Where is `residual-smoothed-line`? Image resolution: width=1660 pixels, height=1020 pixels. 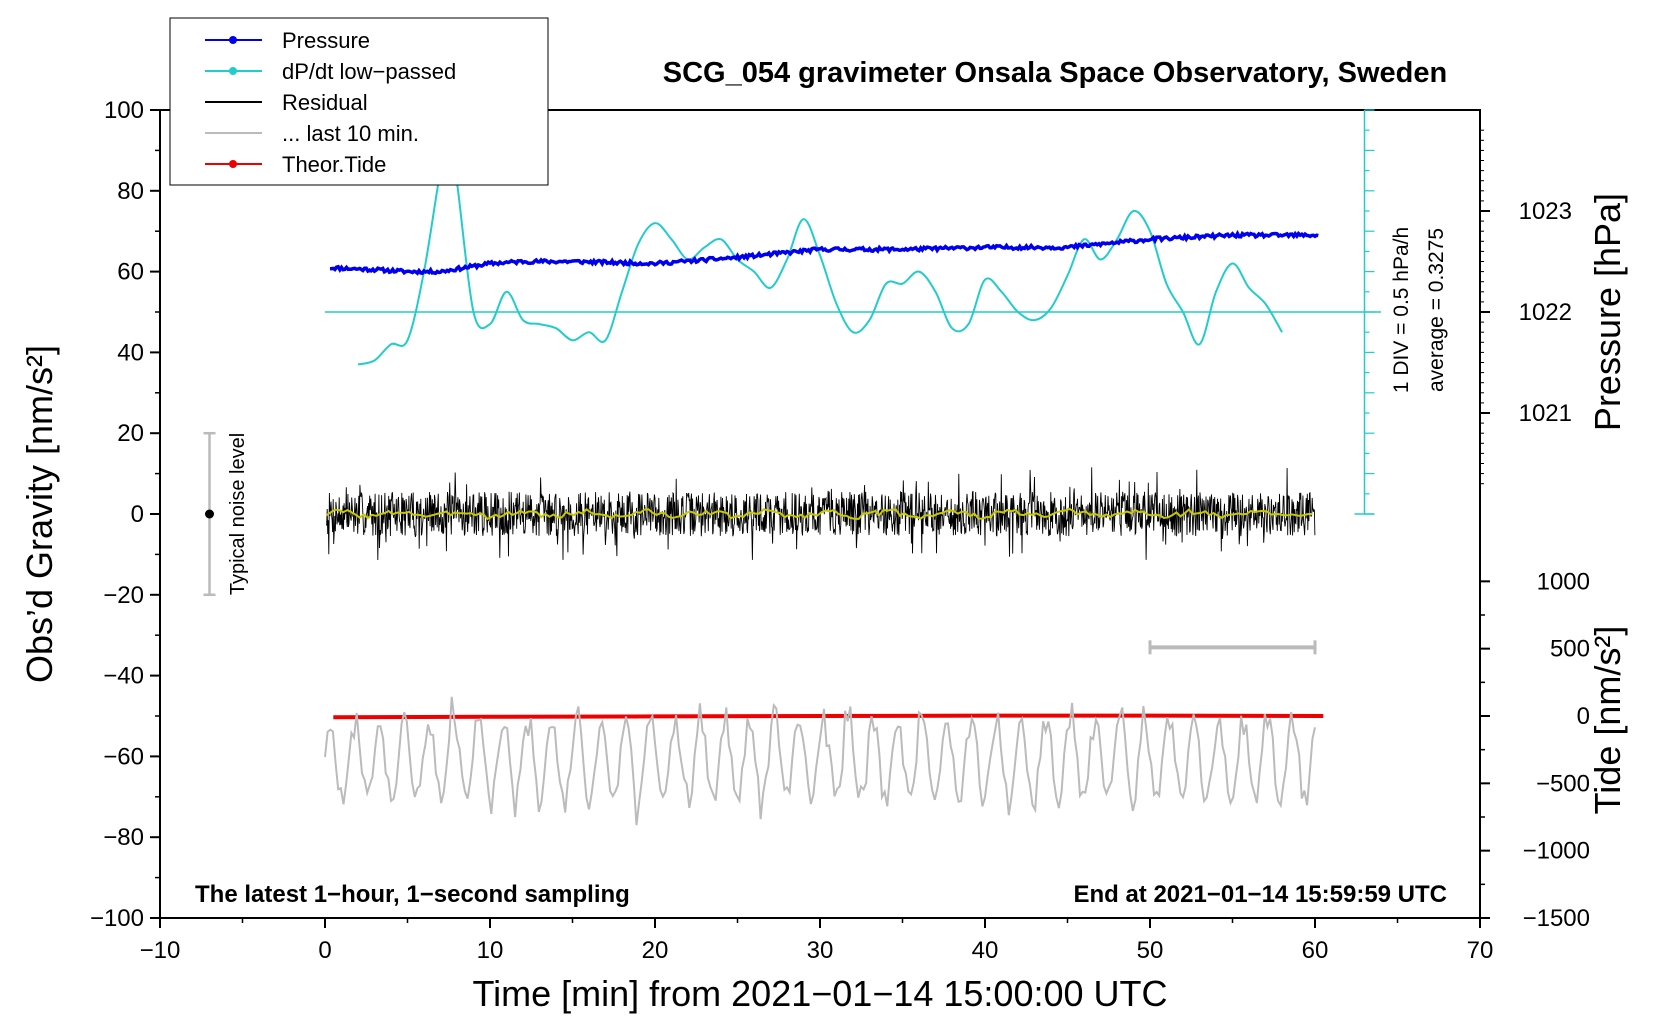
residual-smoothed-line is located at coordinates (819, 514).